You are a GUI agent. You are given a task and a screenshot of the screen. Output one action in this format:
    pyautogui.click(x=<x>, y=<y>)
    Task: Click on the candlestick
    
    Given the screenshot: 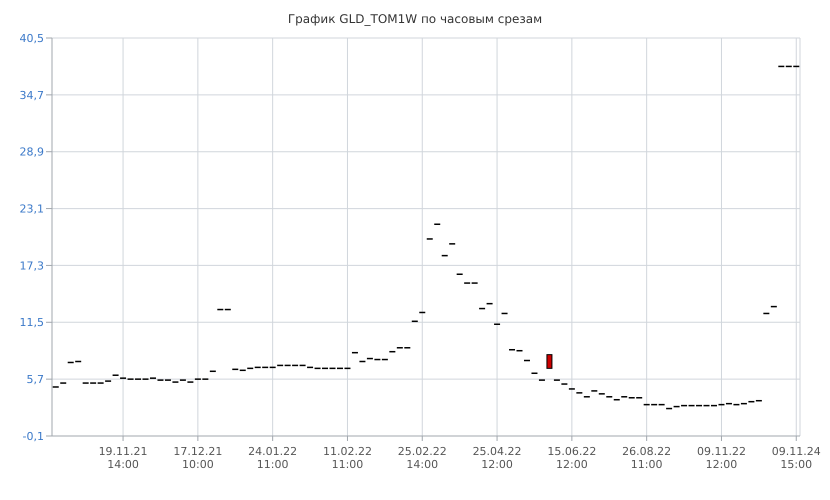 What is the action you would take?
    pyautogui.click(x=549, y=361)
    